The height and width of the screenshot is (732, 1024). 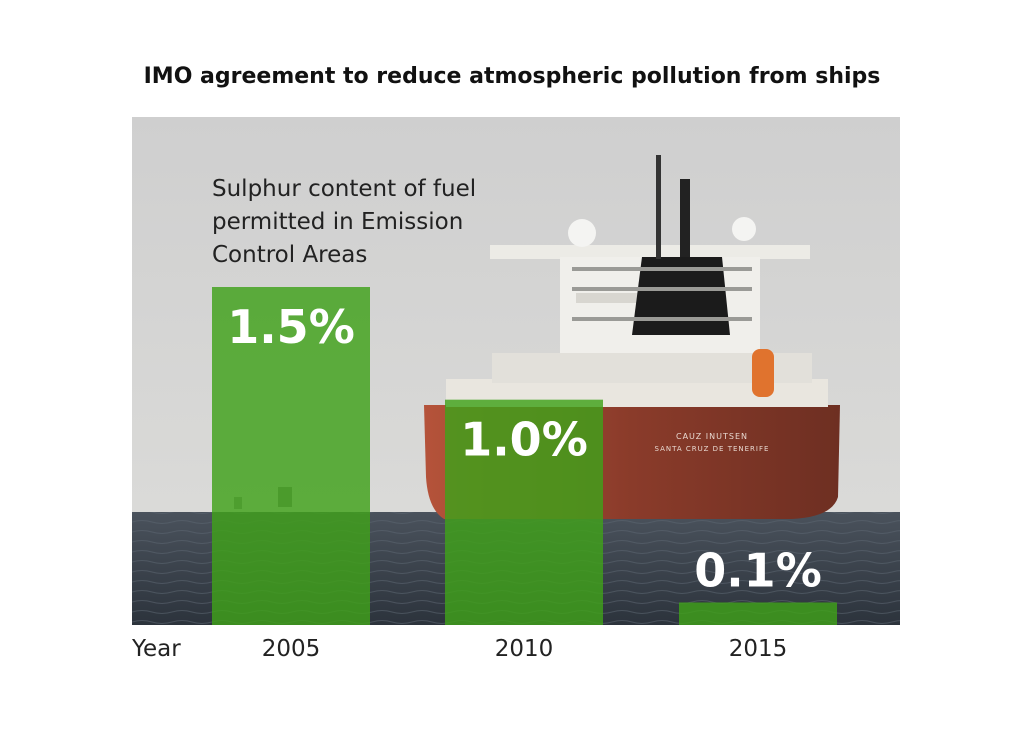 I want to click on ship-bridge-wing, so click(x=650, y=252).